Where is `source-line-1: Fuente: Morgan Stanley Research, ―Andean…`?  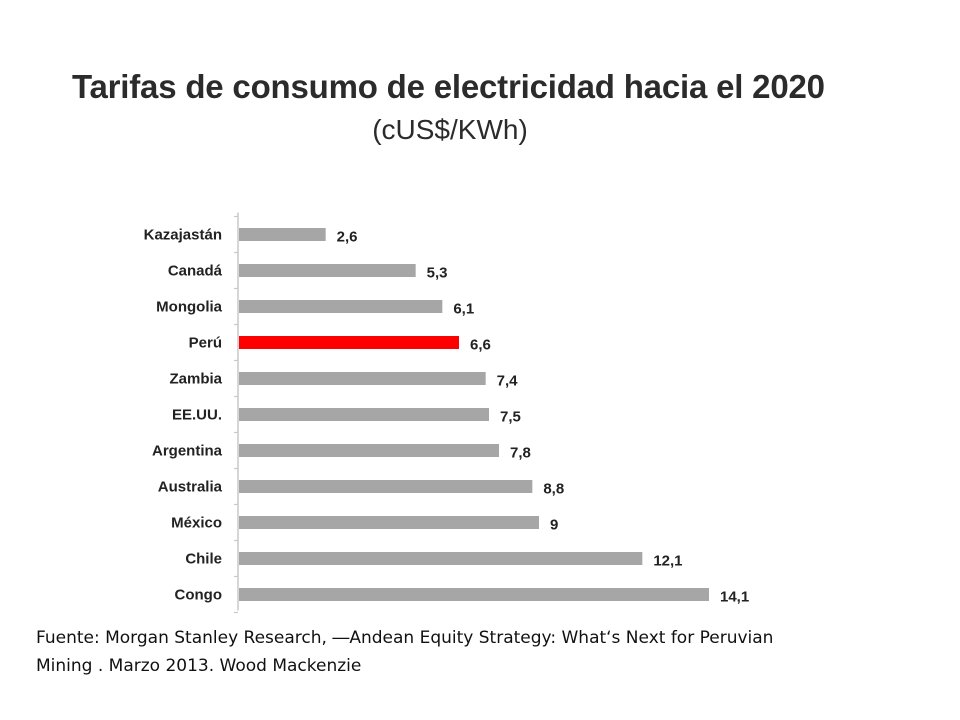 source-line-1: Fuente: Morgan Stanley Research, ―Andean… is located at coordinates (405, 638).